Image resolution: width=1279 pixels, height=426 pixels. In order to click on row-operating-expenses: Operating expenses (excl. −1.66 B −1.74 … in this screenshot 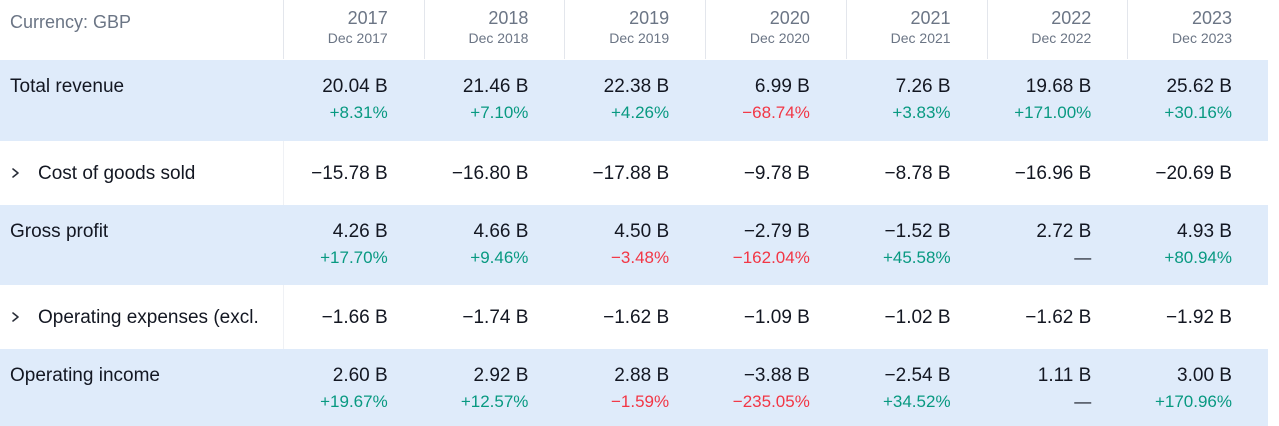, I will do `click(634, 317)`.